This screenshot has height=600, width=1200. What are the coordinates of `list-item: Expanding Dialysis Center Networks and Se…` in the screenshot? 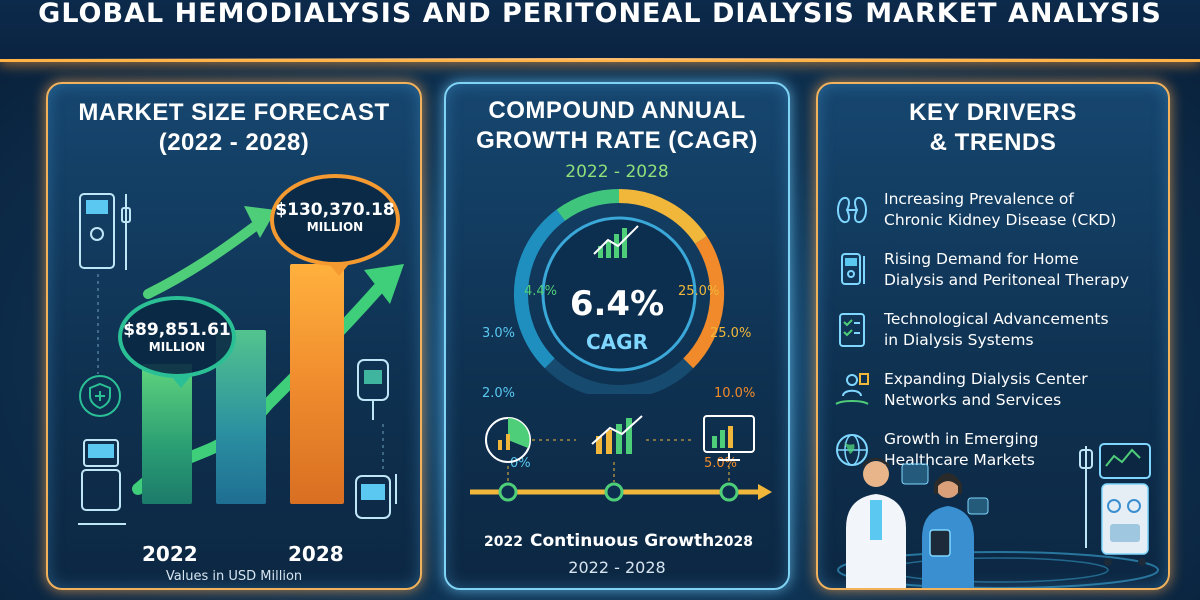 It's located at (997, 390).